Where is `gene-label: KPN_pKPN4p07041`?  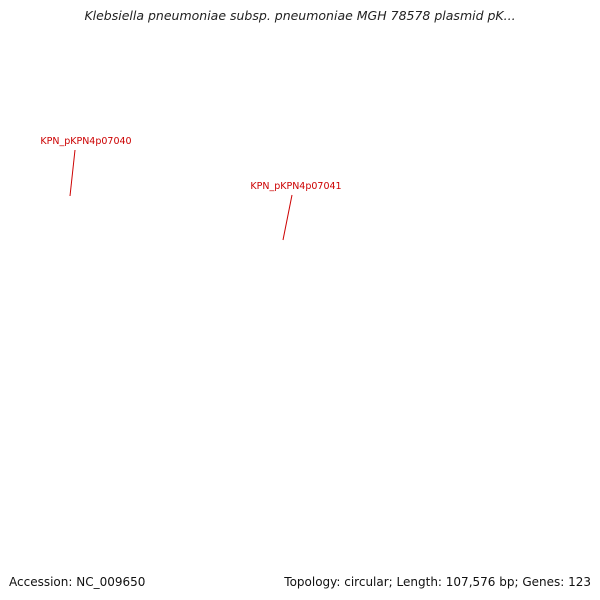
gene-label: KPN_pKPN4p07041 is located at coordinates (295, 186).